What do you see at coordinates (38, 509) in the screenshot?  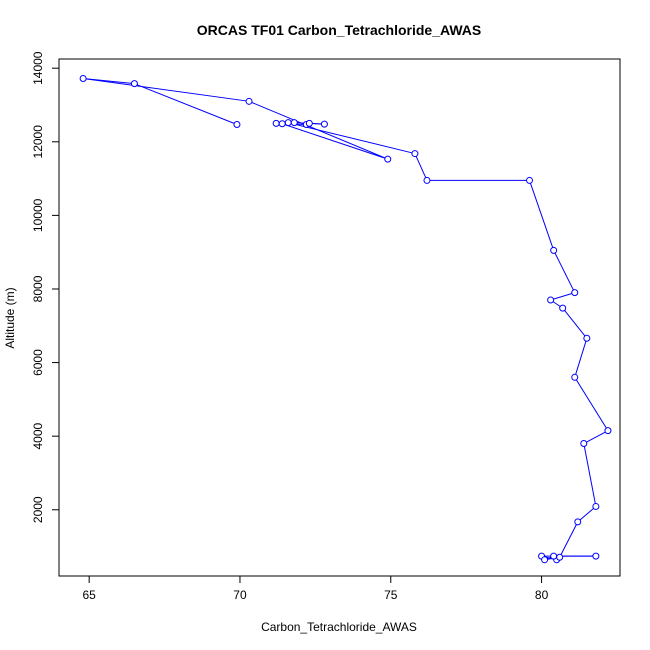 I see `y-tick-label: 2000` at bounding box center [38, 509].